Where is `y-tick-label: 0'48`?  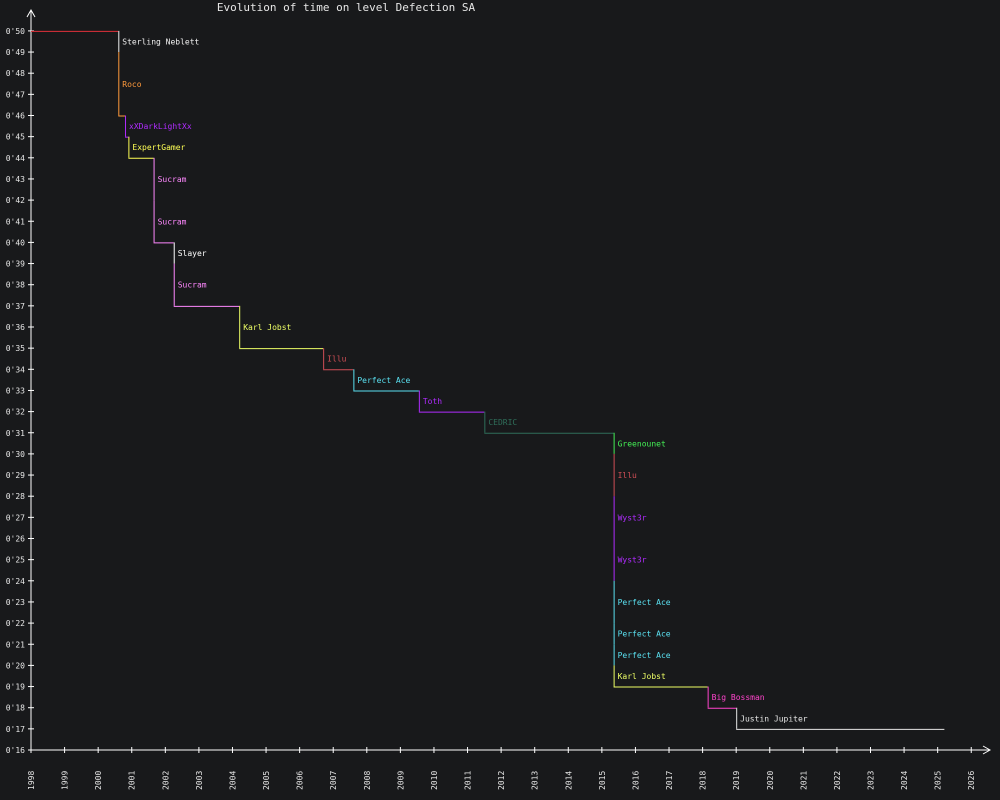 y-tick-label: 0'48 is located at coordinates (15, 73).